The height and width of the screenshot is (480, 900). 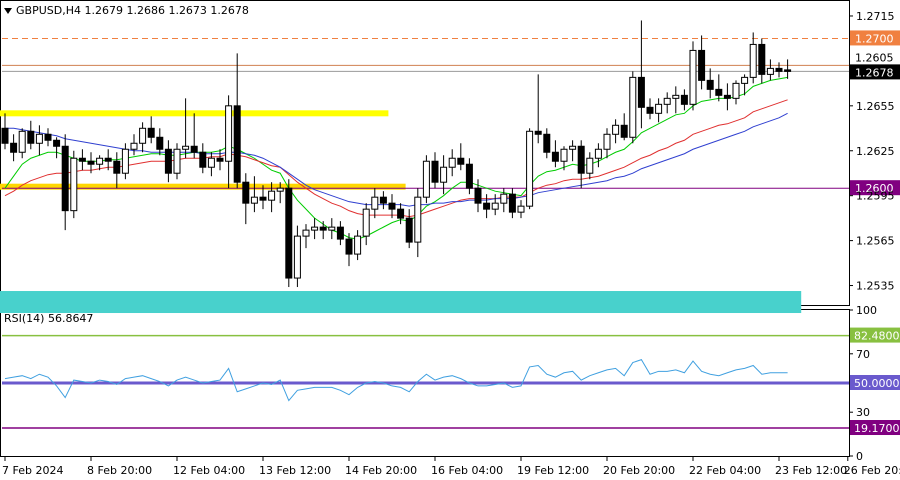 I want to click on rsi-tick-label: 100, so click(x=866, y=310).